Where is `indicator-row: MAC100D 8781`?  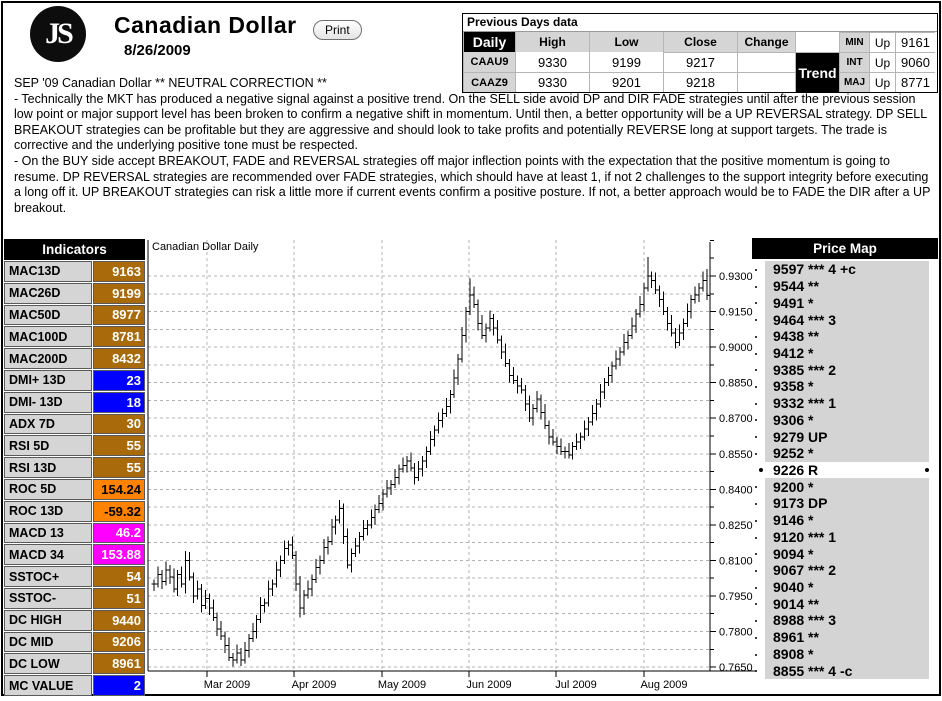
indicator-row: MAC100D 8781 is located at coordinates (74, 337).